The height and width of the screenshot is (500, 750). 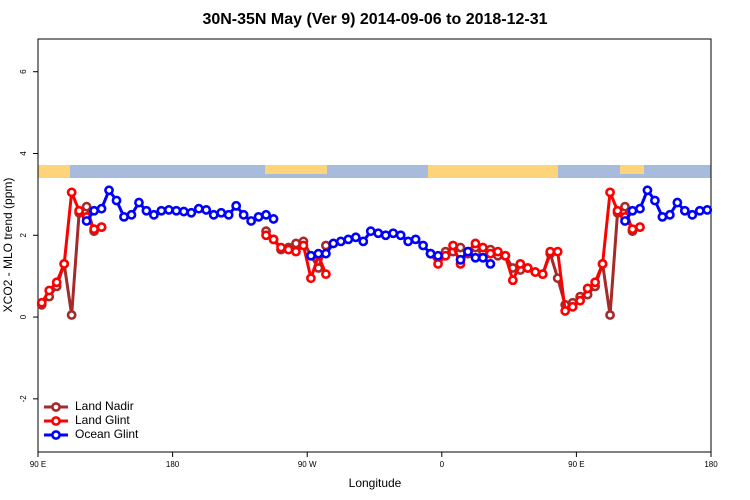 I want to click on ocean-band, so click(x=374, y=171).